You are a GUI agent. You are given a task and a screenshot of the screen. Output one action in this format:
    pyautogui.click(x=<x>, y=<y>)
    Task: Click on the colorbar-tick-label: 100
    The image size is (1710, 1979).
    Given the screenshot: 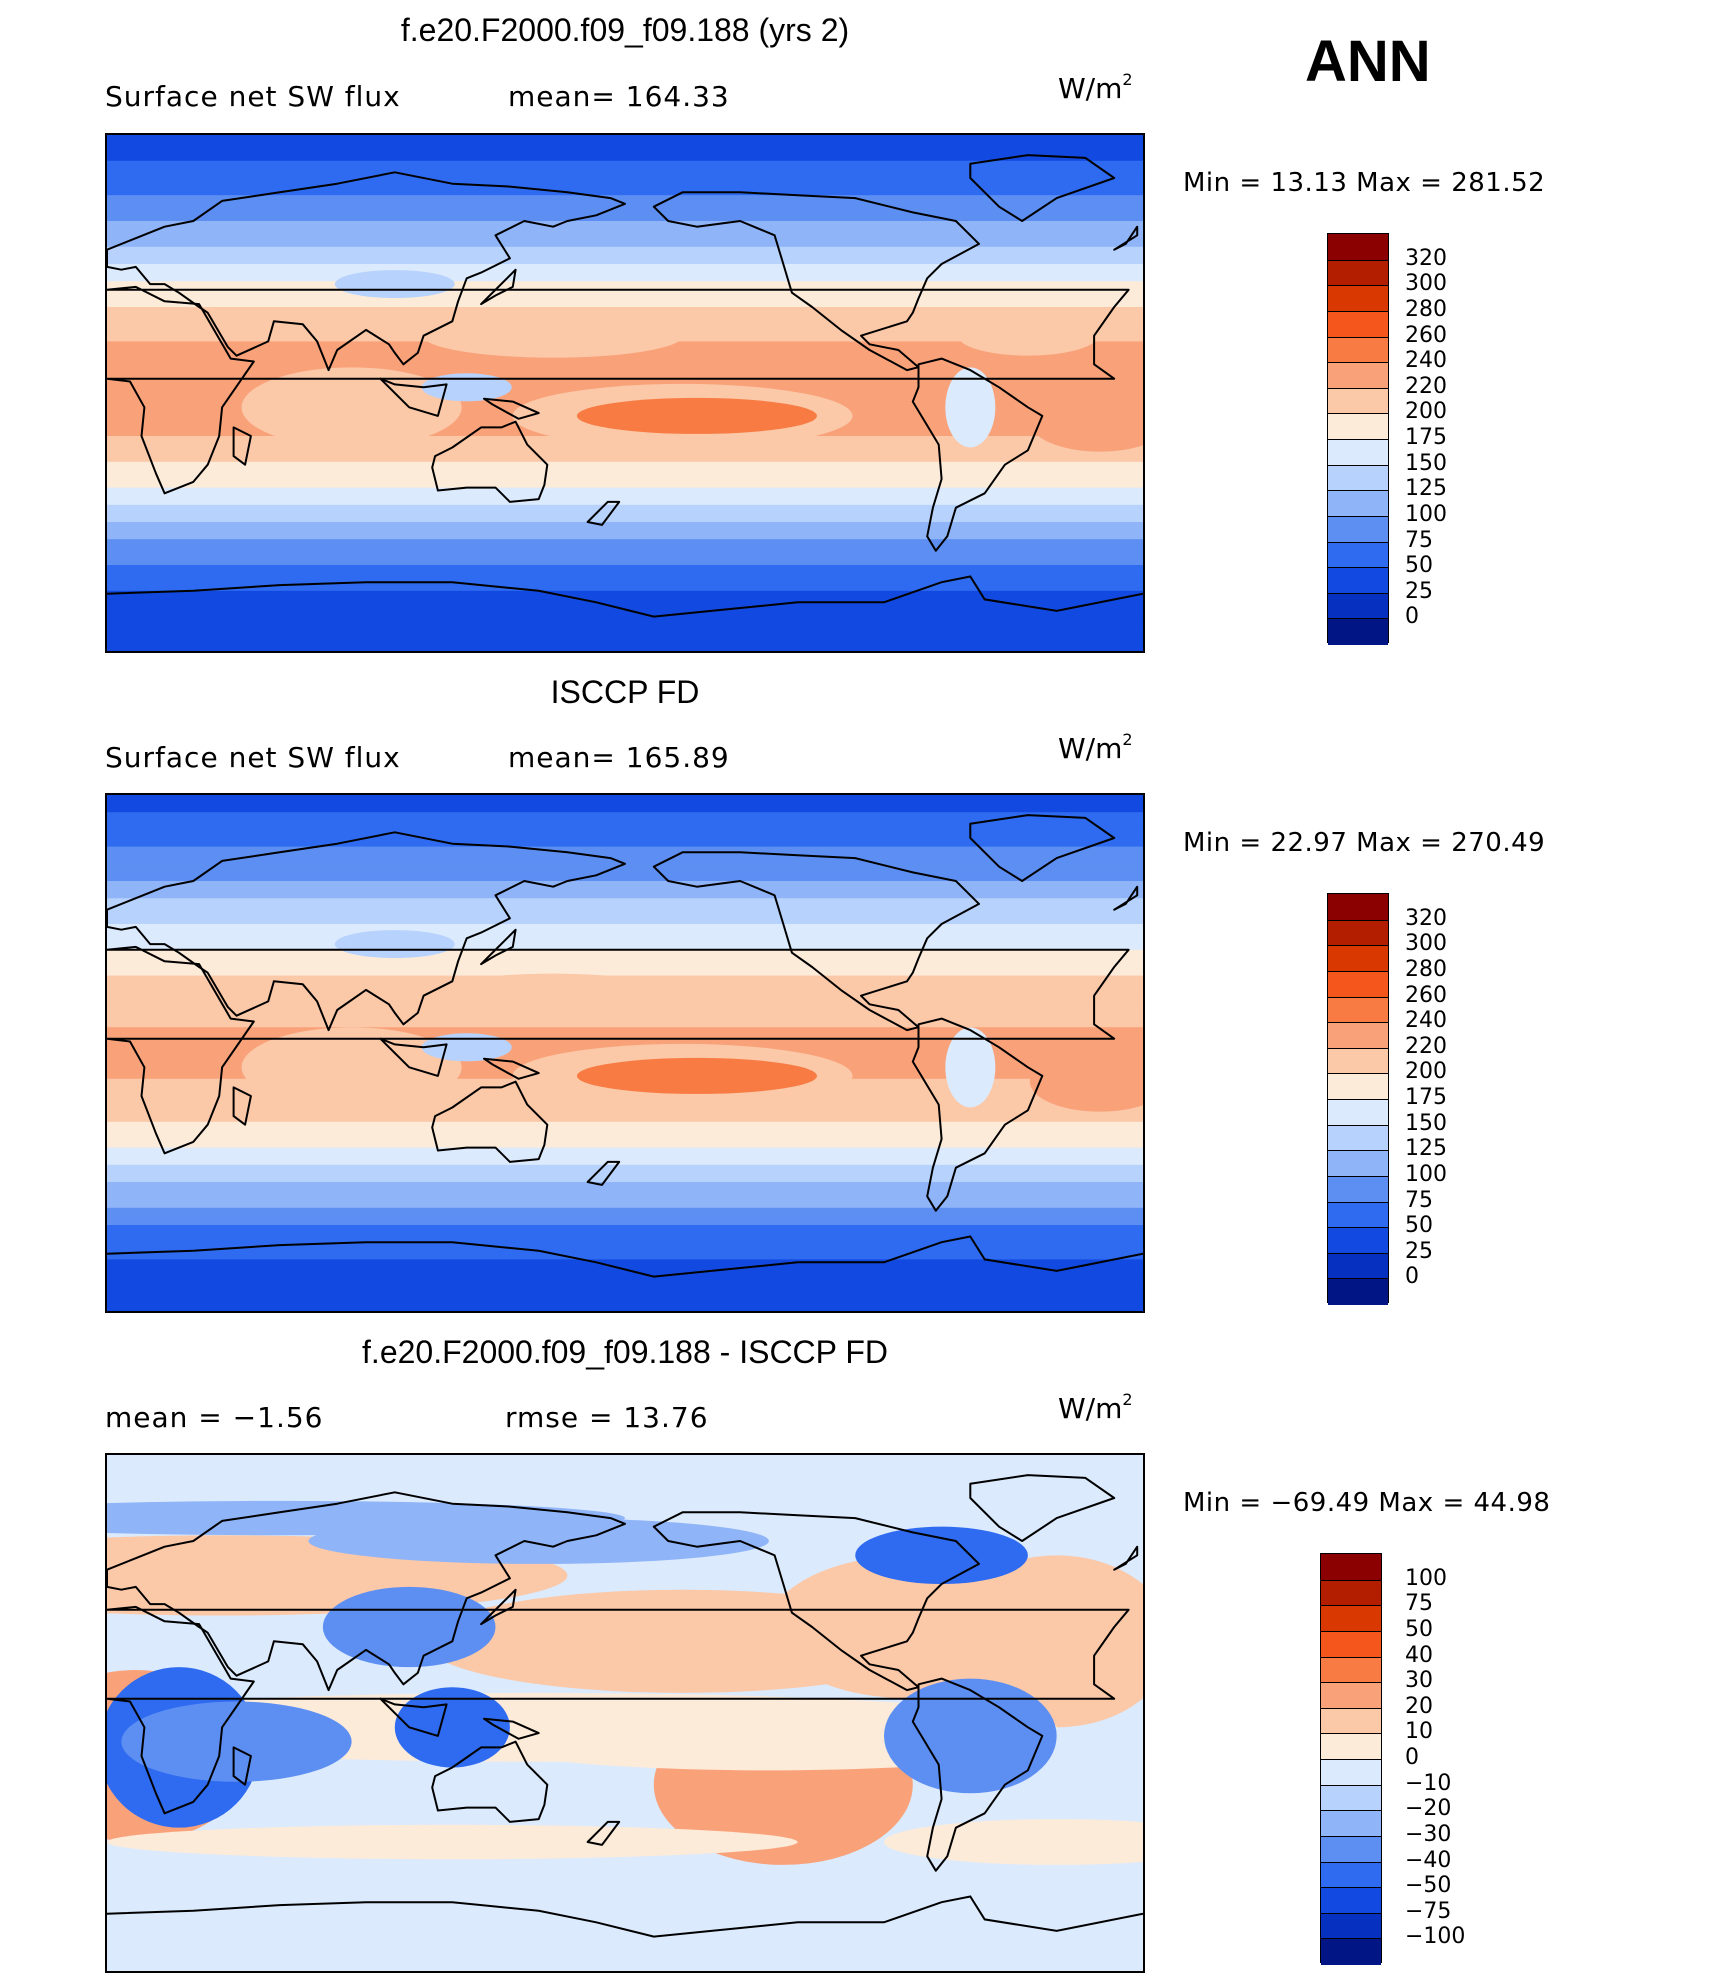 What is the action you would take?
    pyautogui.click(x=1426, y=1174)
    